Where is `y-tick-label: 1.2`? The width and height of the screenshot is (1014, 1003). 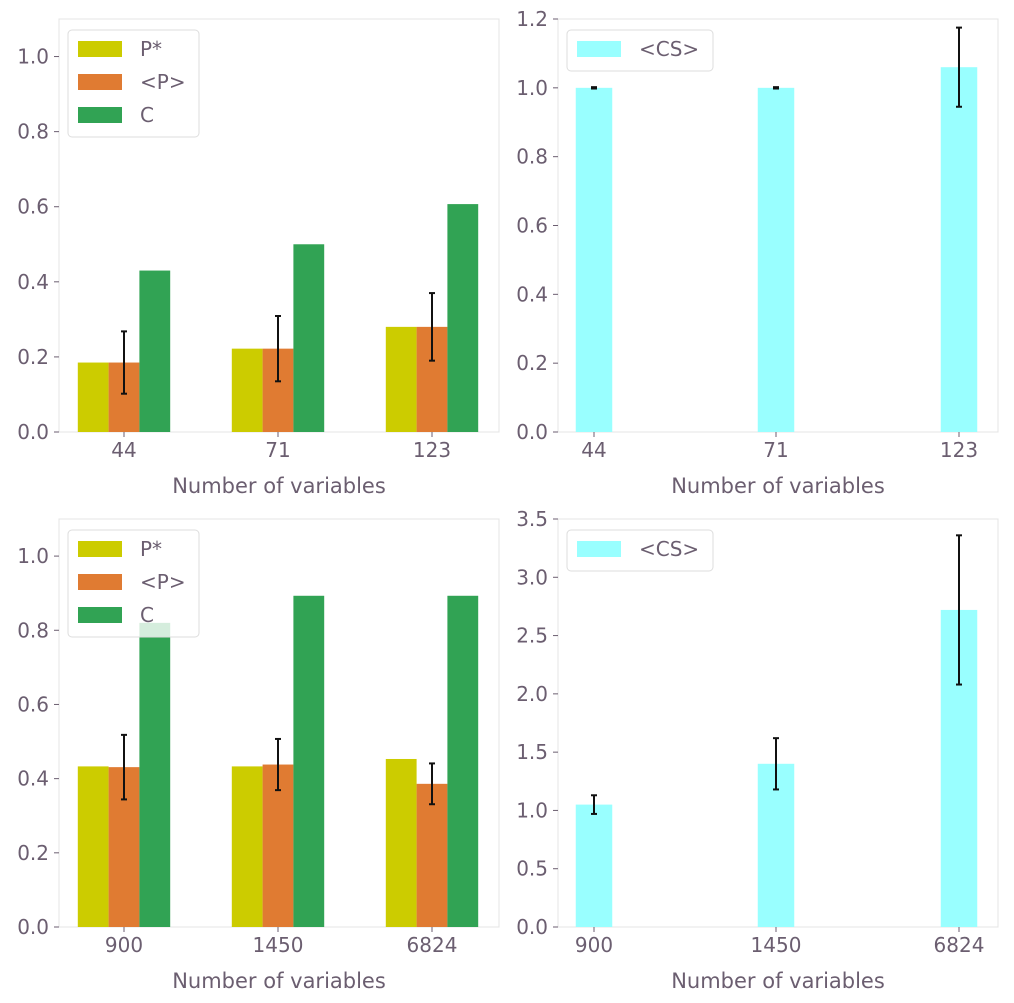
y-tick-label: 1.2 is located at coordinates (532, 19).